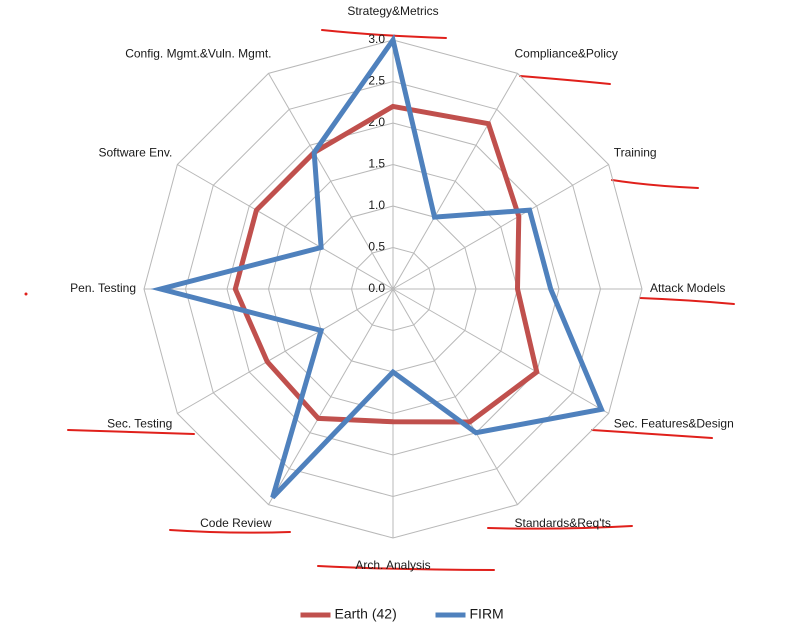  I want to click on legend-label: Earth (42), so click(366, 614).